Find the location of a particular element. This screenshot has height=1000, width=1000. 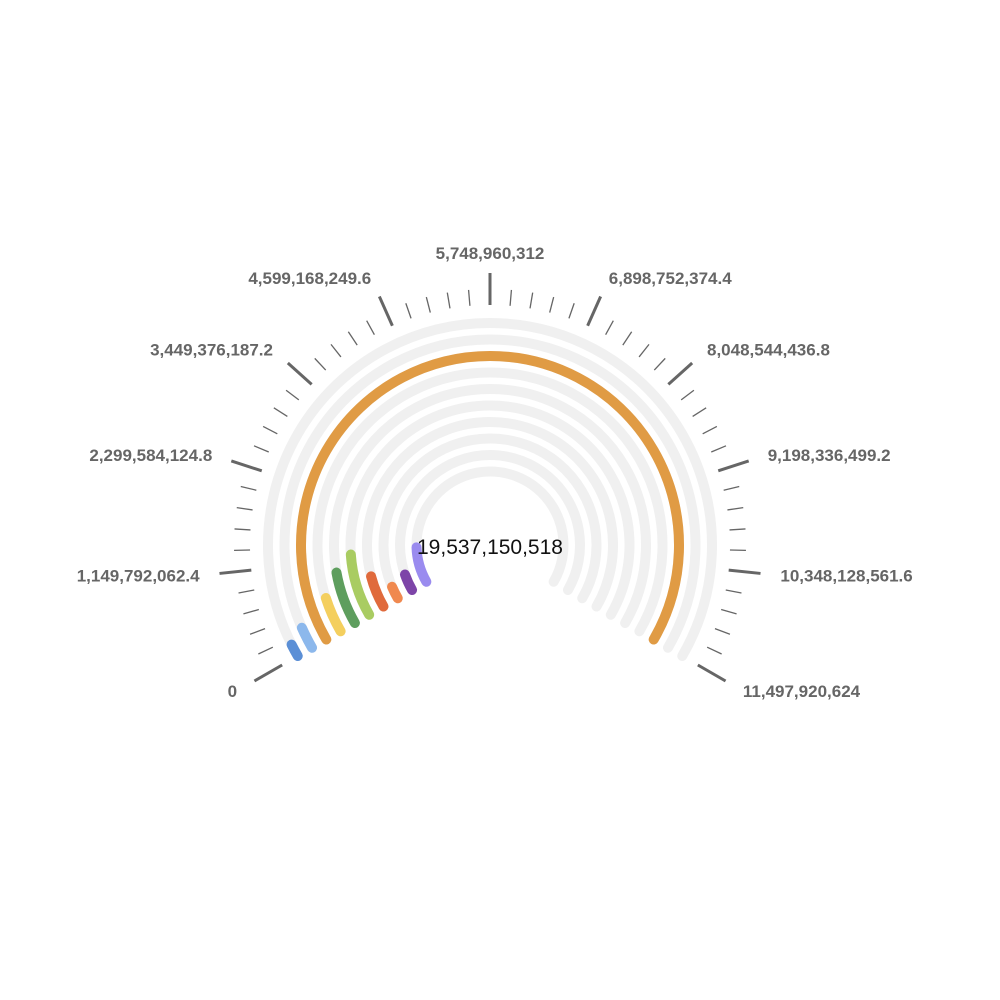

tick-label: 11,497,920,624 is located at coordinates (802, 691).